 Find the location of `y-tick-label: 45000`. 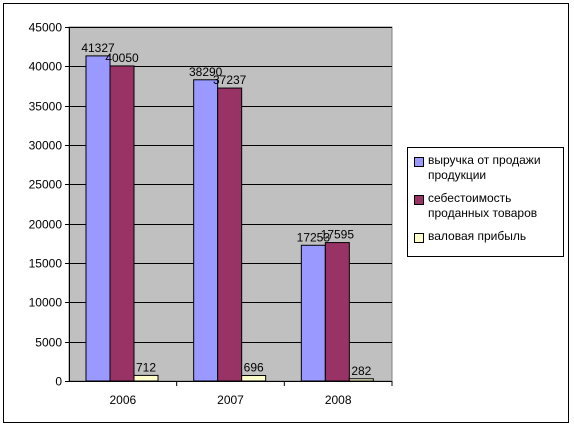

y-tick-label: 45000 is located at coordinates (46, 28).